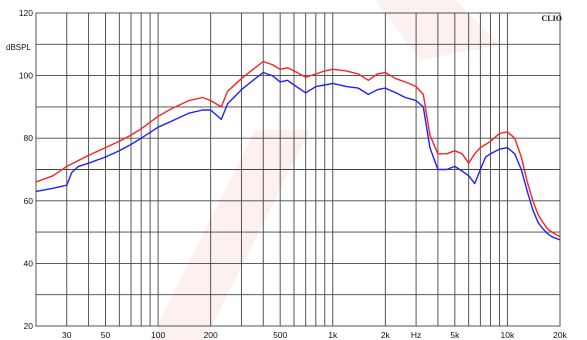  What do you see at coordinates (416, 335) in the screenshot?
I see `x-axis-unit-label: Hz` at bounding box center [416, 335].